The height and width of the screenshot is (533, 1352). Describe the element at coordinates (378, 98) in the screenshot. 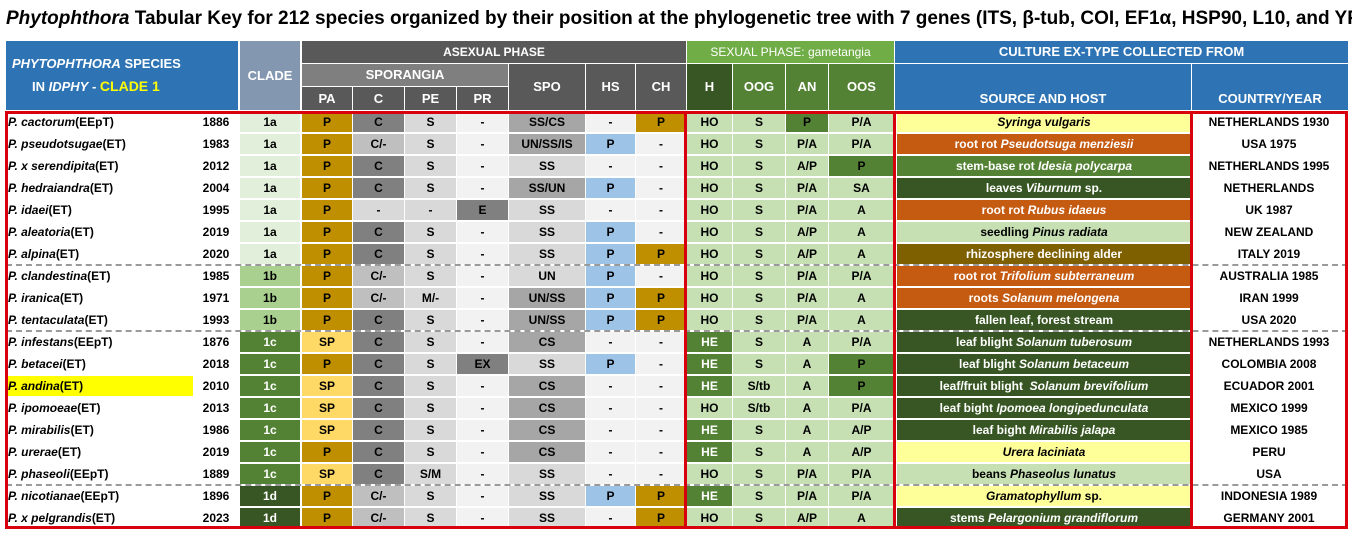

I see `col-header-c: C` at that location.